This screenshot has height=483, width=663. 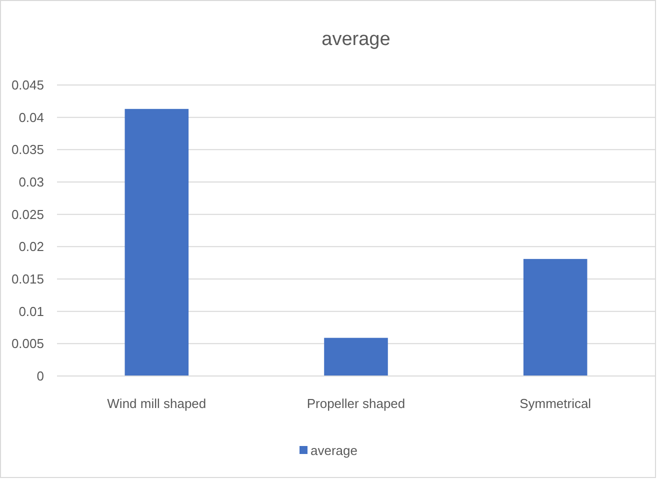 I want to click on x-tick-label: Propeller shaped, so click(x=356, y=403).